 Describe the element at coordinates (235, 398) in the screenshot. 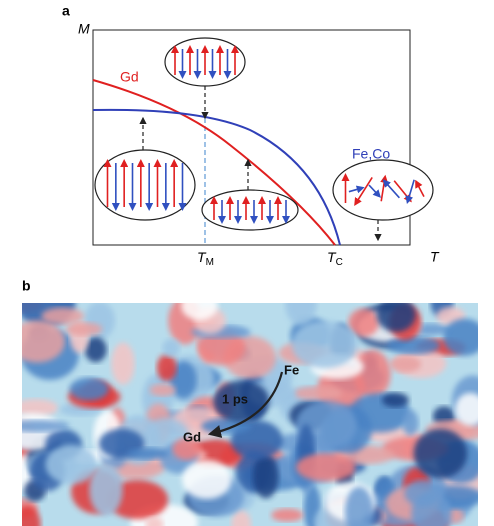

I see `annotation: 1 ps` at that location.